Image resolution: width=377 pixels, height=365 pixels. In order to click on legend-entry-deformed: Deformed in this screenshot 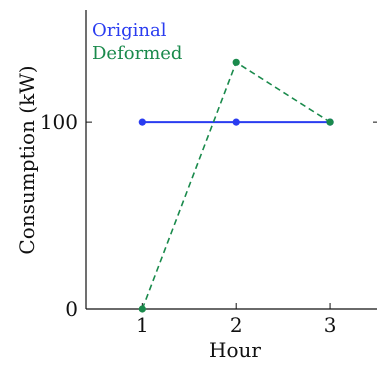, I will do `click(137, 53)`.